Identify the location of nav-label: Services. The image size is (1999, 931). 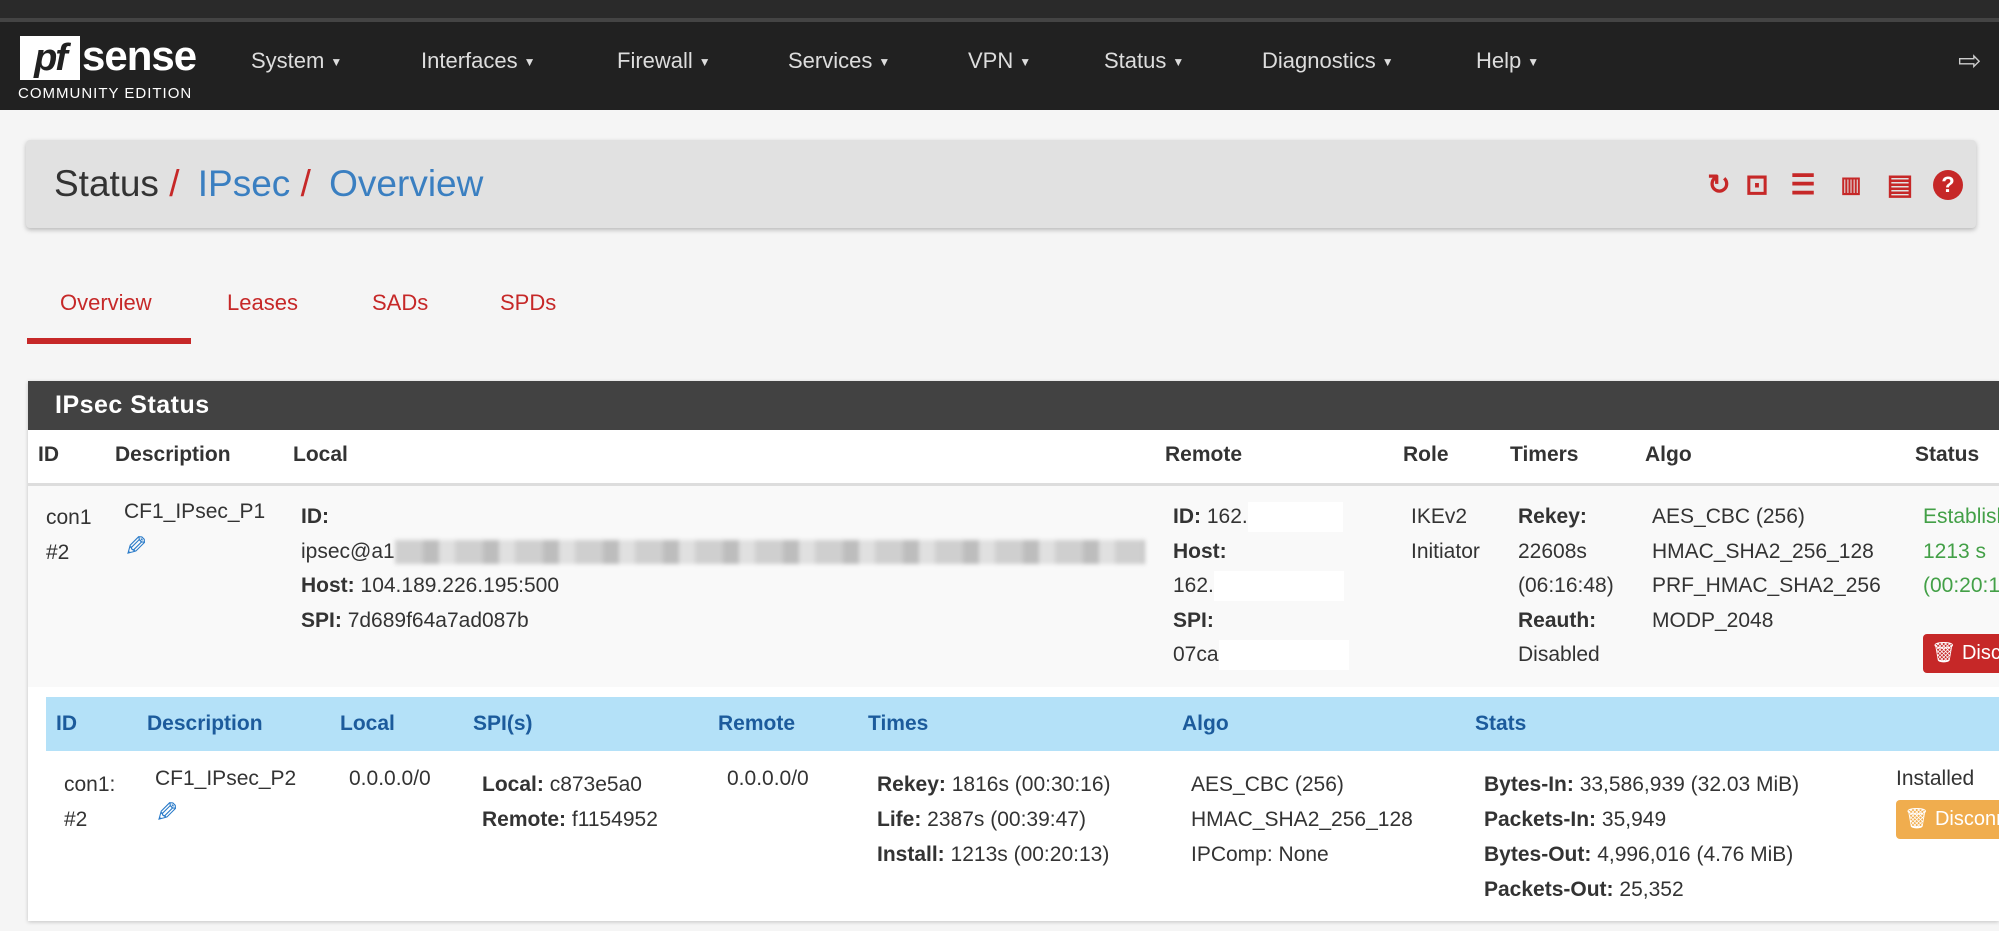
(830, 60).